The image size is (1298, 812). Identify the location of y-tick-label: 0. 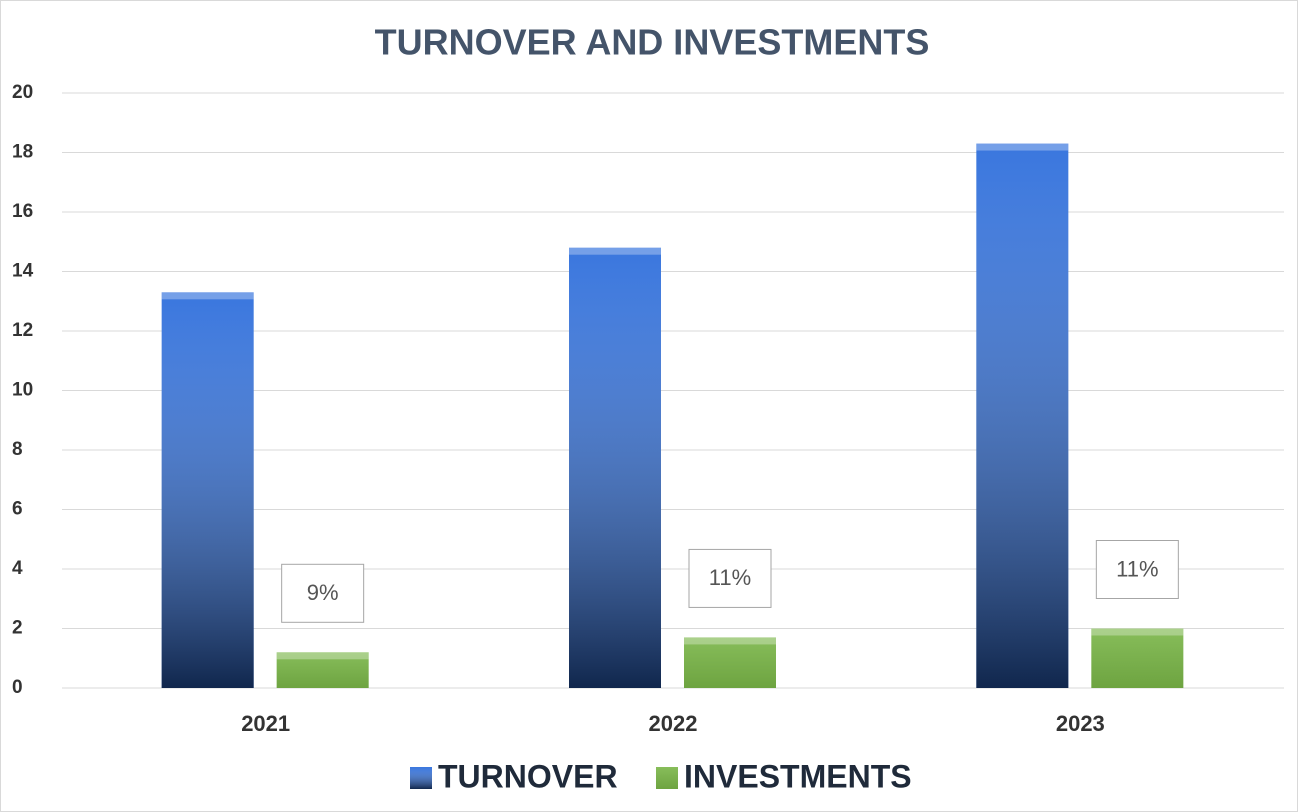
(17, 687).